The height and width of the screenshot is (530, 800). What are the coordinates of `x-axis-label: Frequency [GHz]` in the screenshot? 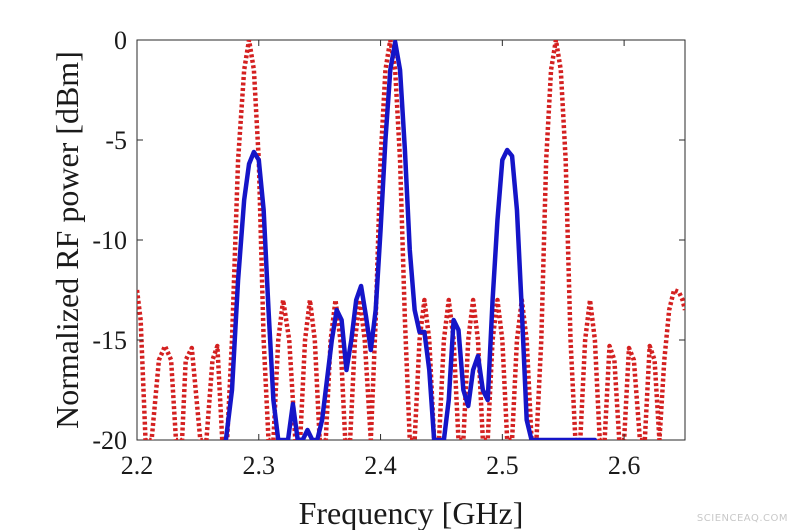 It's located at (411, 512).